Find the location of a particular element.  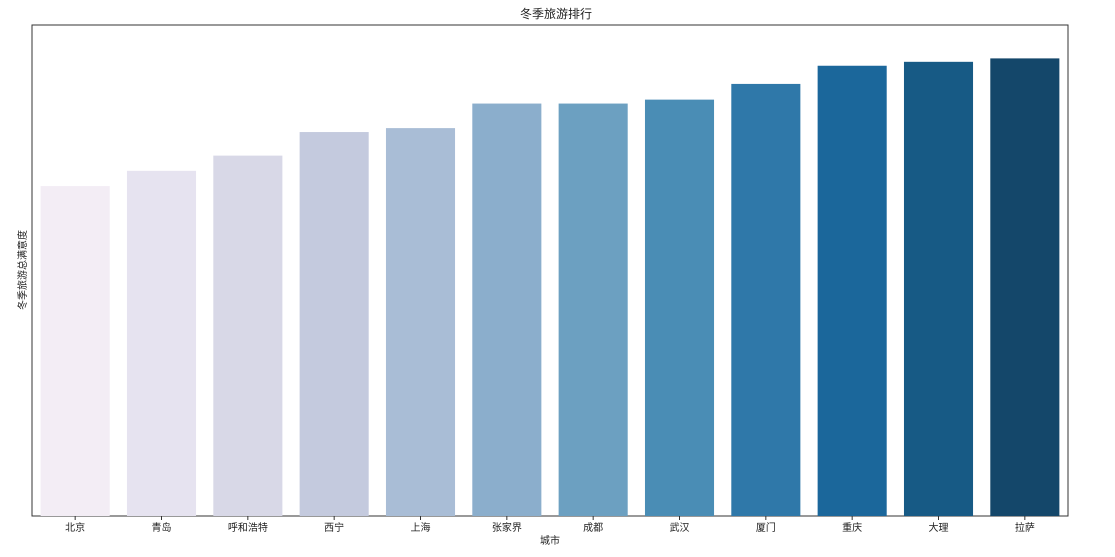

x-tick-label-4: 上海 is located at coordinates (421, 527).